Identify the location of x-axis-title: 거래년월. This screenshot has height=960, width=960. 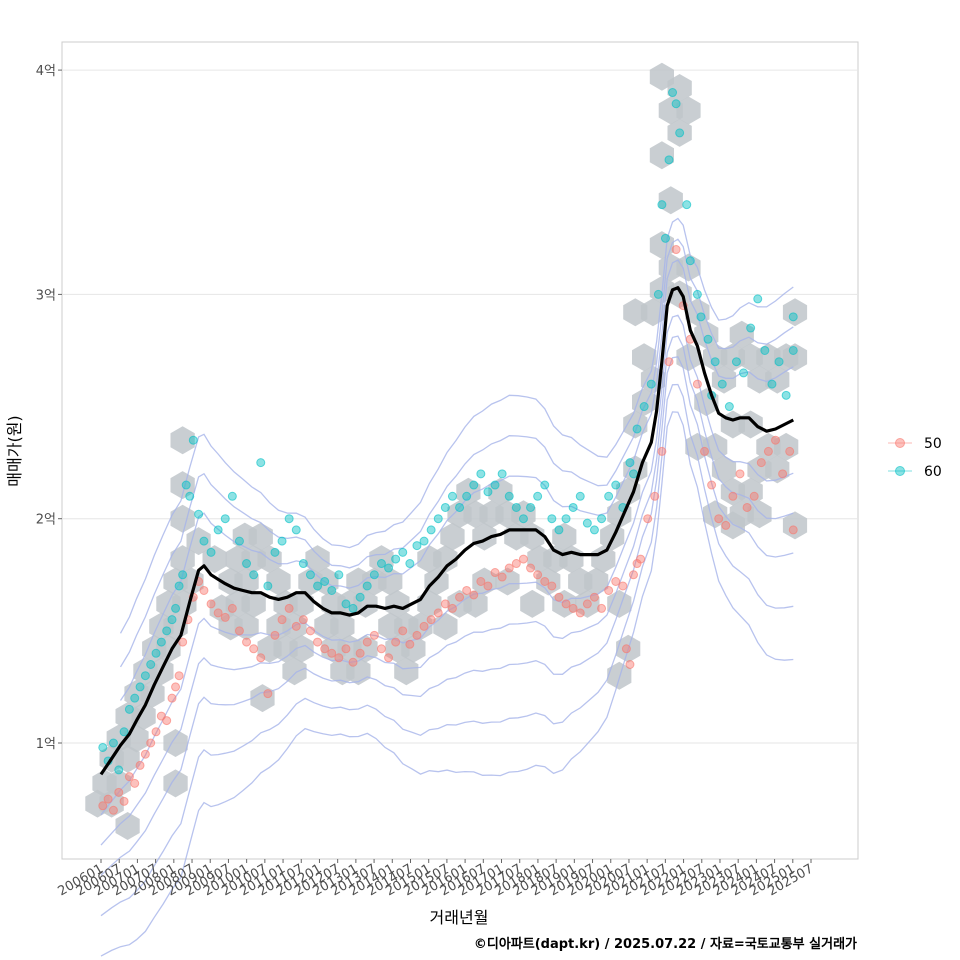
(459, 917).